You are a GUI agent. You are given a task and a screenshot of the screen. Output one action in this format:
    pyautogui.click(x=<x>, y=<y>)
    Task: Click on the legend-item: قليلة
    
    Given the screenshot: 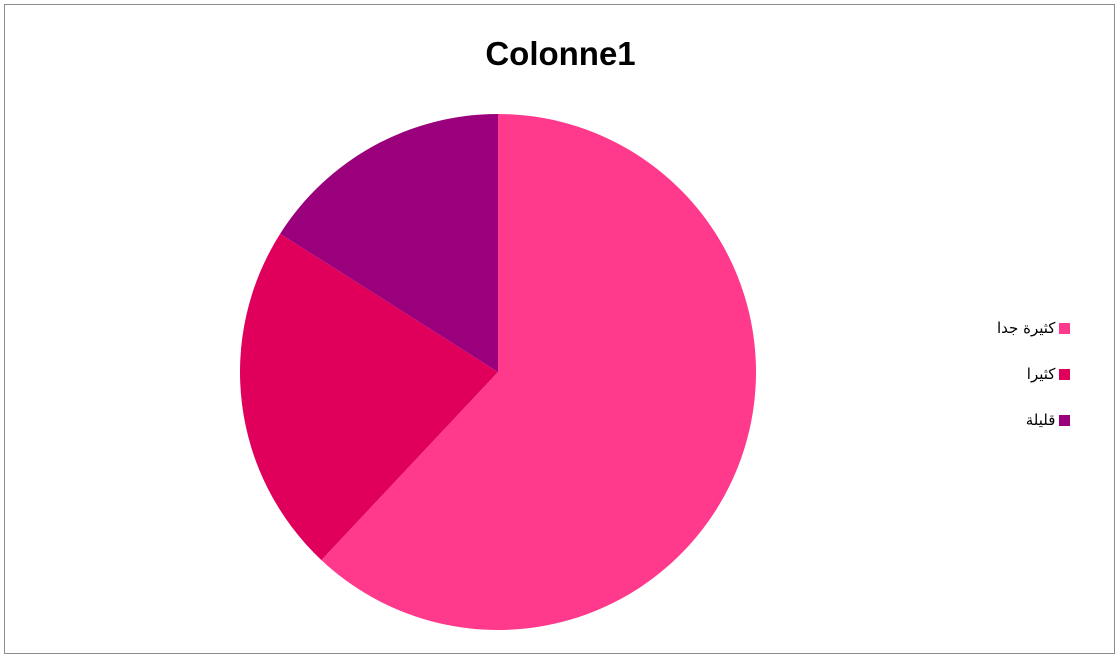 What is the action you would take?
    pyautogui.click(x=1034, y=420)
    